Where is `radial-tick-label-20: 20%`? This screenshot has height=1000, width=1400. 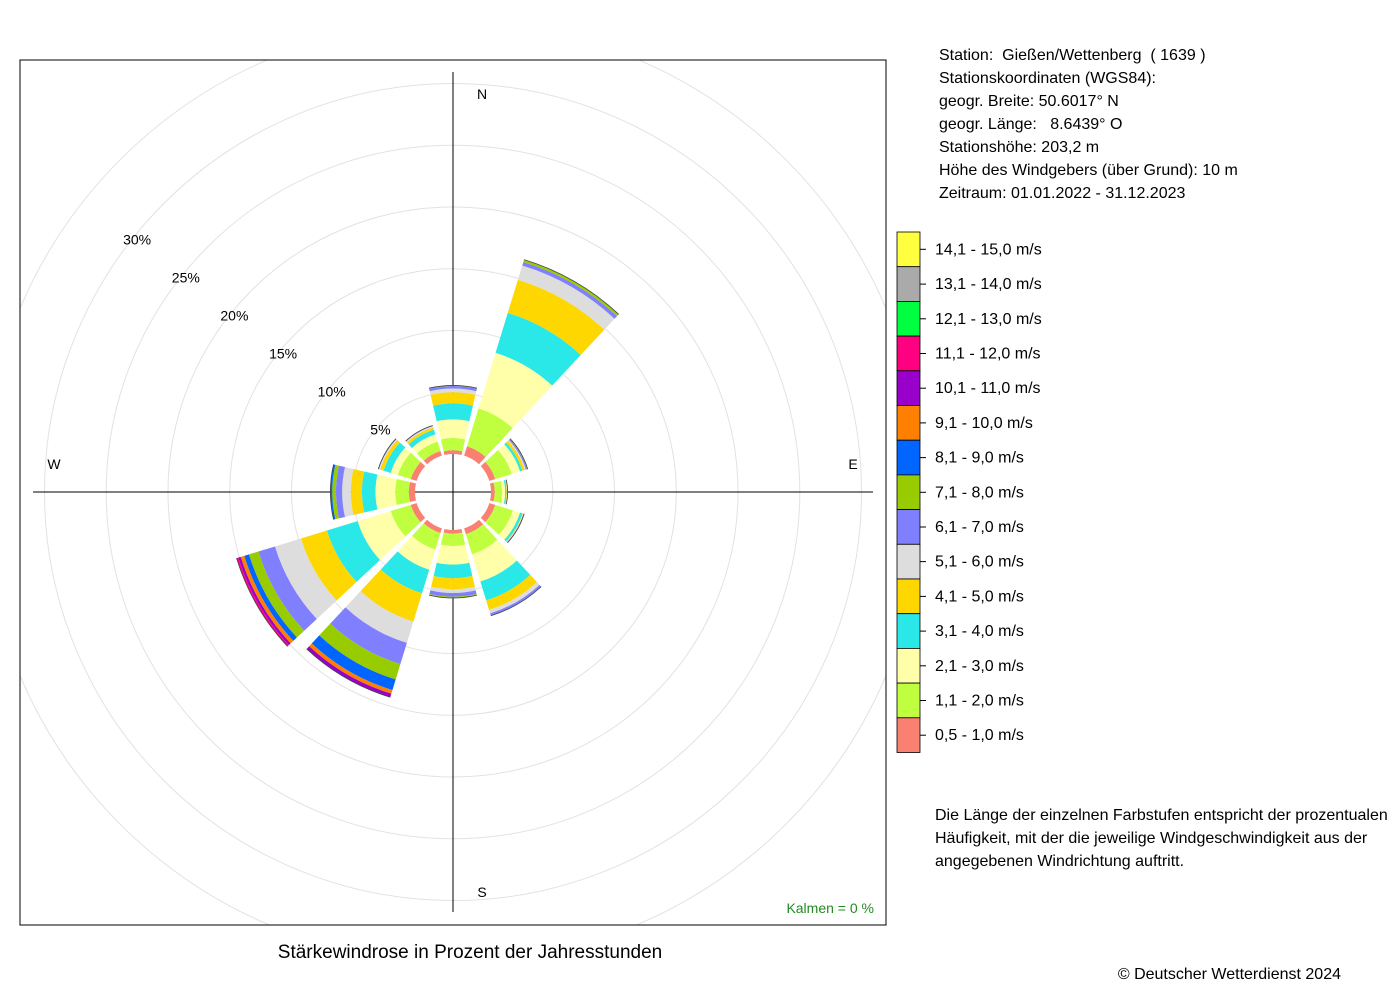 radial-tick-label-20: 20% is located at coordinates (234, 316).